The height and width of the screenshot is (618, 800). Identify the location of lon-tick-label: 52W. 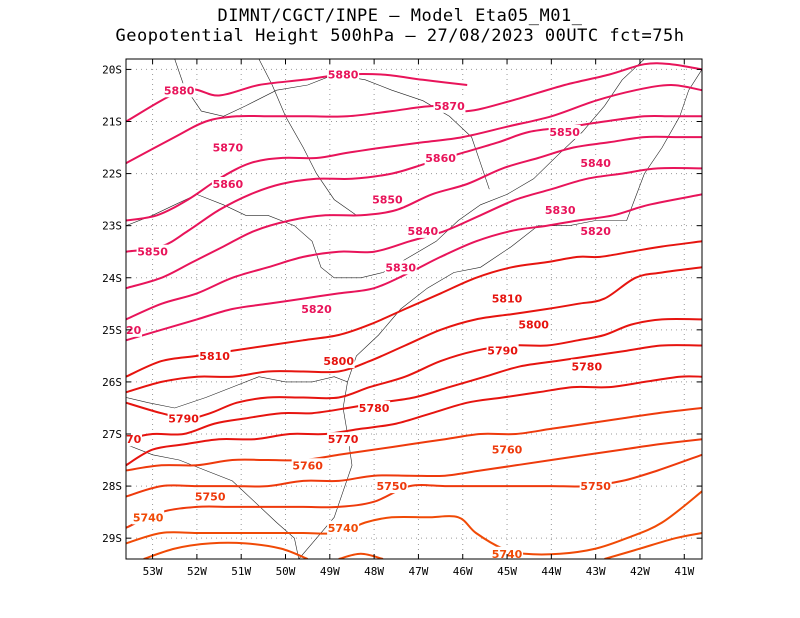
(197, 571).